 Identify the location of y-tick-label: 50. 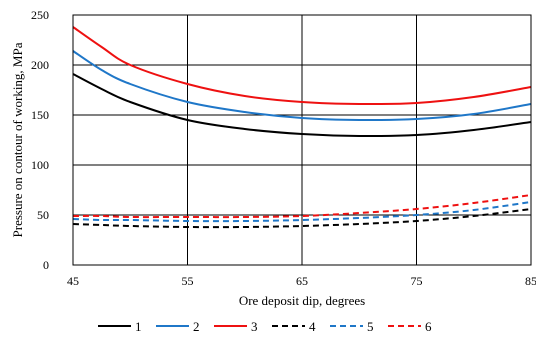
(43, 215).